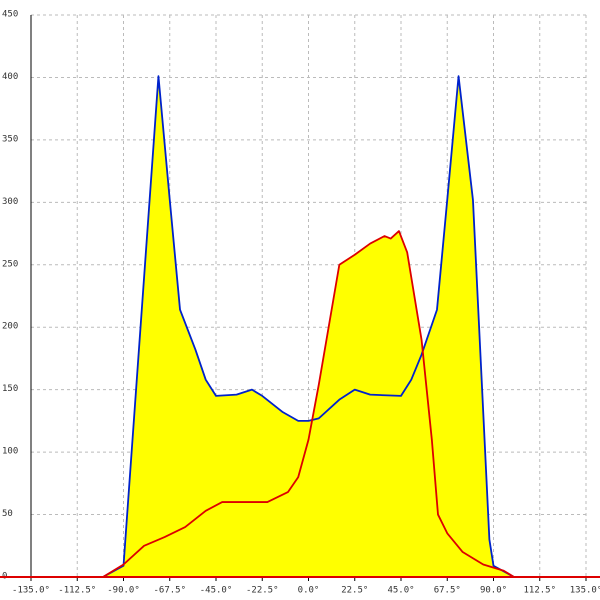  What do you see at coordinates (31, 591) in the screenshot?
I see `x-tick-label: -135.0°` at bounding box center [31, 591].